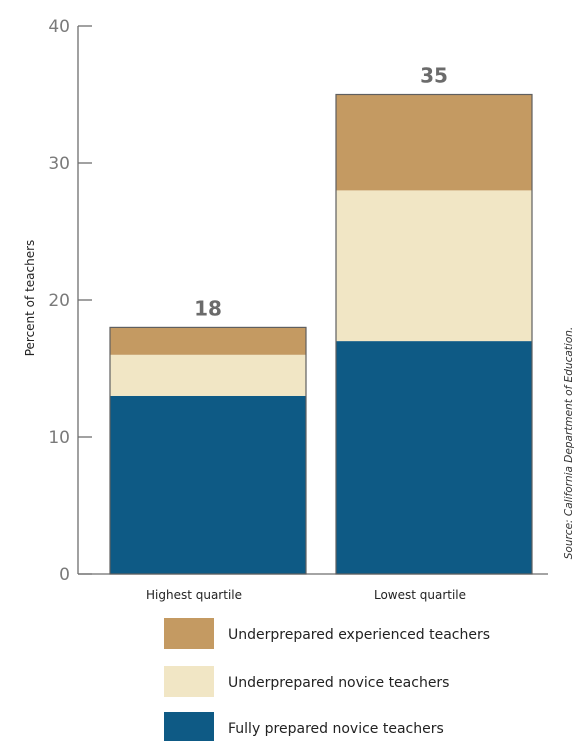 The height and width of the screenshot is (741, 576). Describe the element at coordinates (420, 595) in the screenshot. I see `x-category-label: Lowest quartile` at that location.